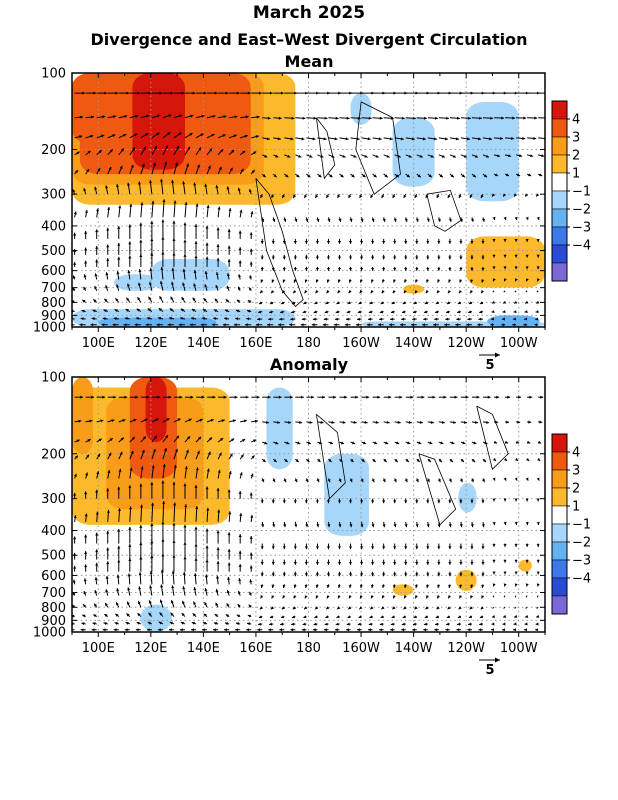  Describe the element at coordinates (53, 226) in the screenshot. I see `y-tick-label: 400` at that location.